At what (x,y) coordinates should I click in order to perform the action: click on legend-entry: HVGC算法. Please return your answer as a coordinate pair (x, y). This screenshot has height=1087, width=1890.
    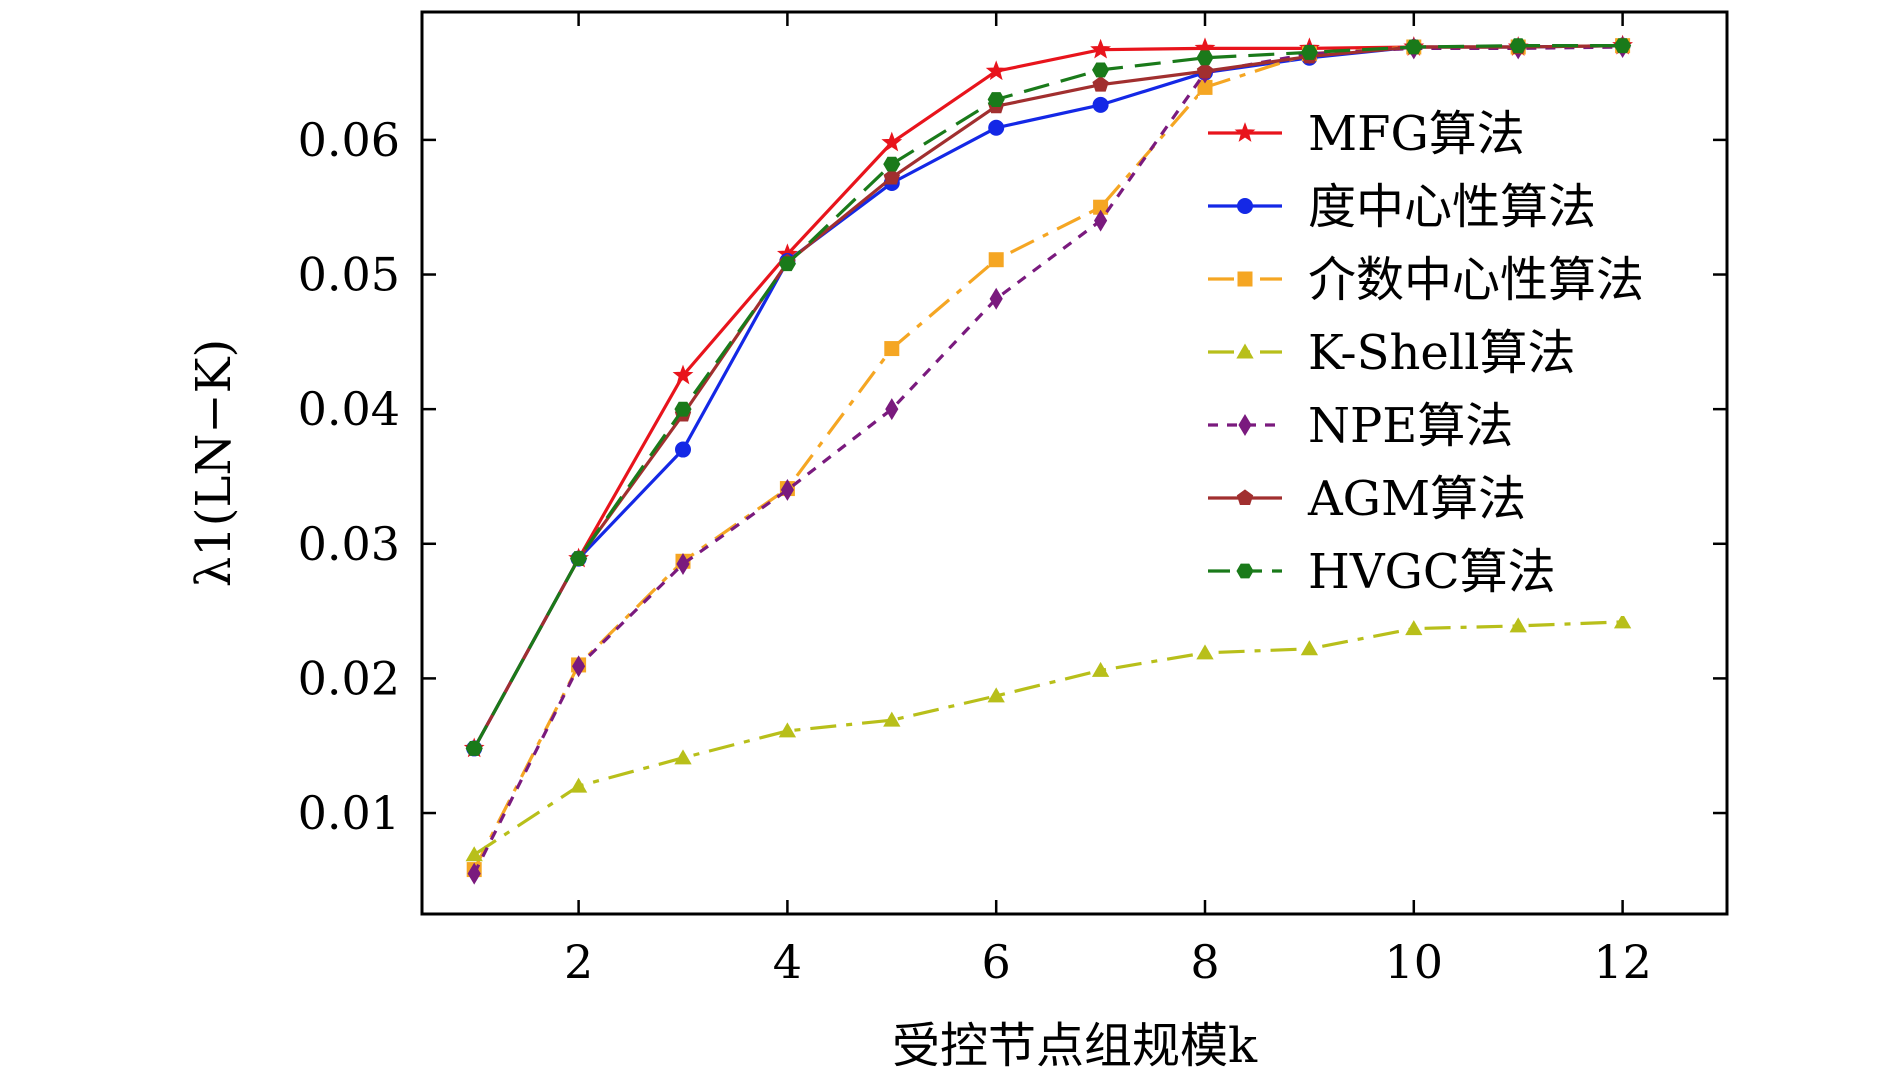
    Looking at the image, I should click on (1382, 572).